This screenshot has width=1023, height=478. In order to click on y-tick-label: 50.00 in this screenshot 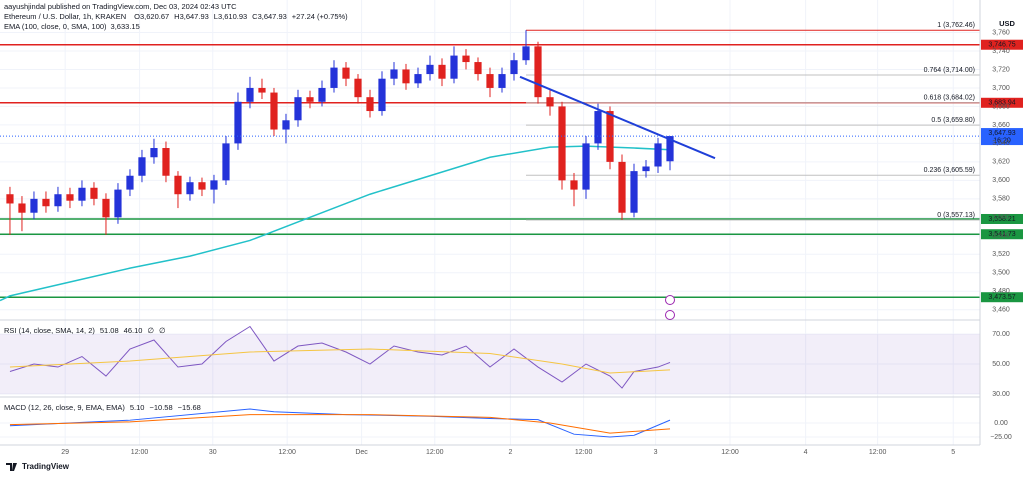, I will do `click(1001, 364)`.